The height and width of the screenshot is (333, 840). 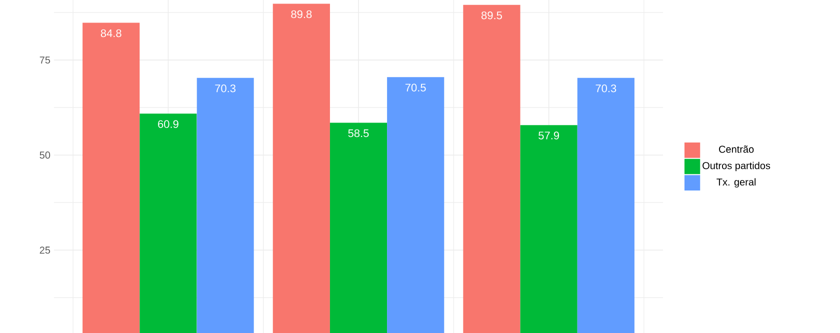 What do you see at coordinates (45, 155) in the screenshot?
I see `y-tick-label: 50` at bounding box center [45, 155].